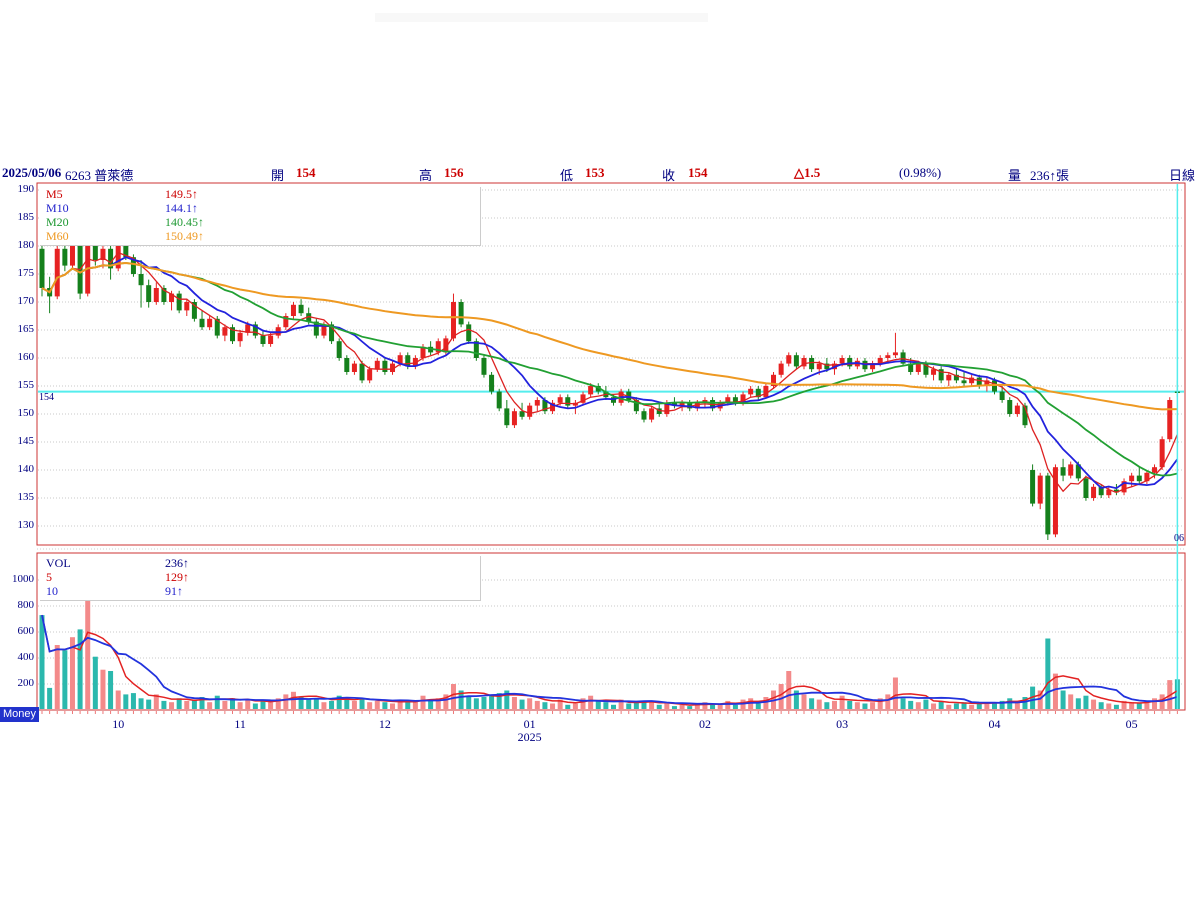 Image resolution: width=1200 pixels, height=900 pixels. Describe the element at coordinates (260, 563) in the screenshot. I see `legend-row-vol: VOL 236↑` at that location.